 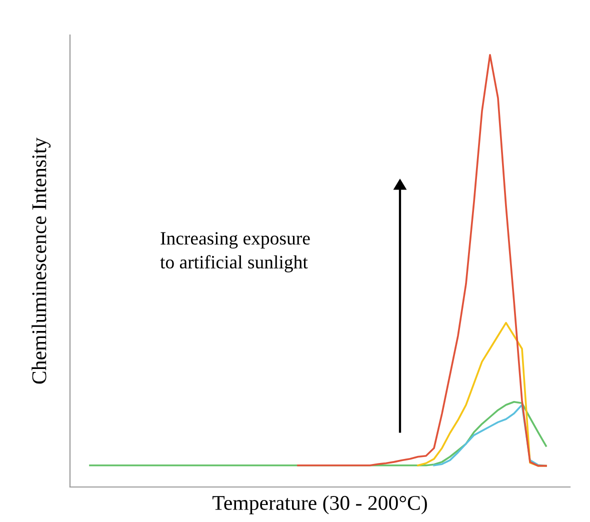 What do you see at coordinates (319, 504) in the screenshot?
I see `x-axis-title: Temperature (30 - 200°C)` at bounding box center [319, 504].